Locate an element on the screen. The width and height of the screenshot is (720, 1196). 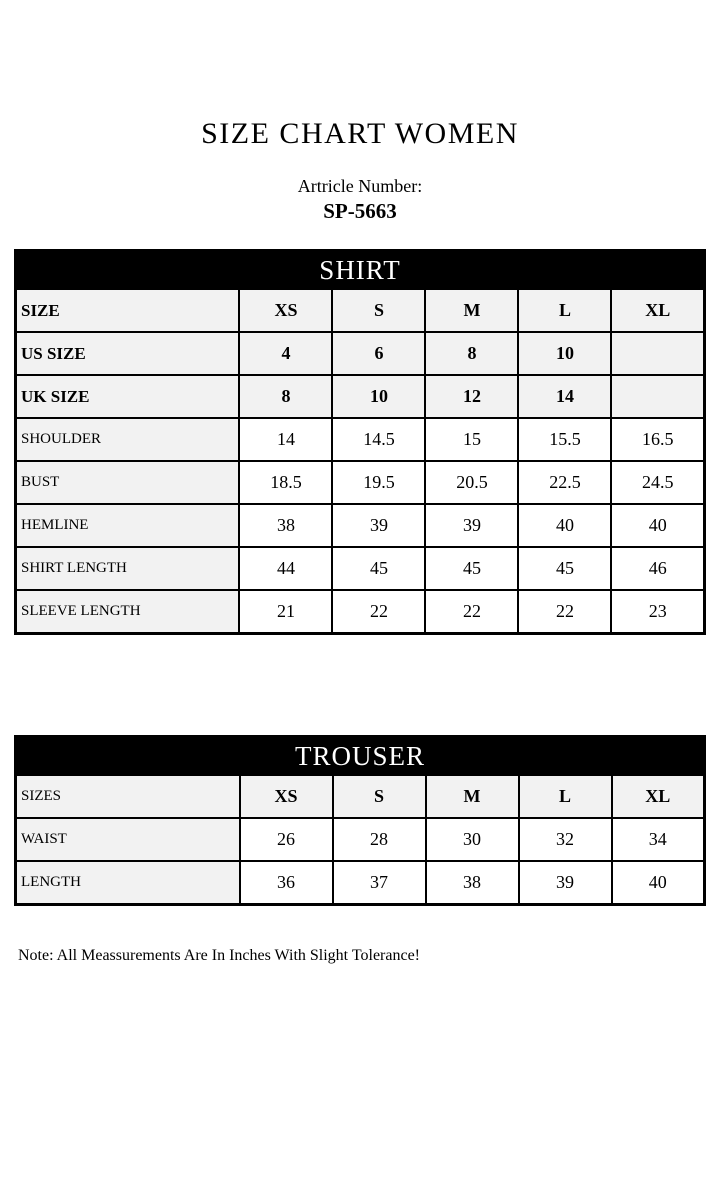
cell-value: 15 is located at coordinates (472, 439).